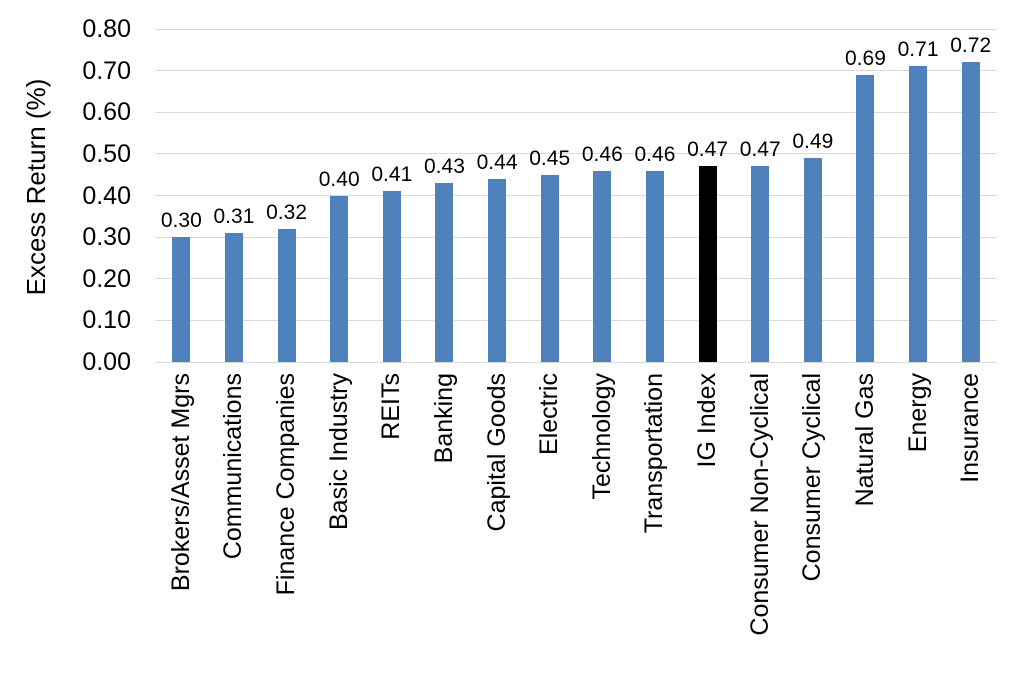 The width and height of the screenshot is (1024, 681). Describe the element at coordinates (338, 452) in the screenshot. I see `category-label: Basic Industry` at that location.